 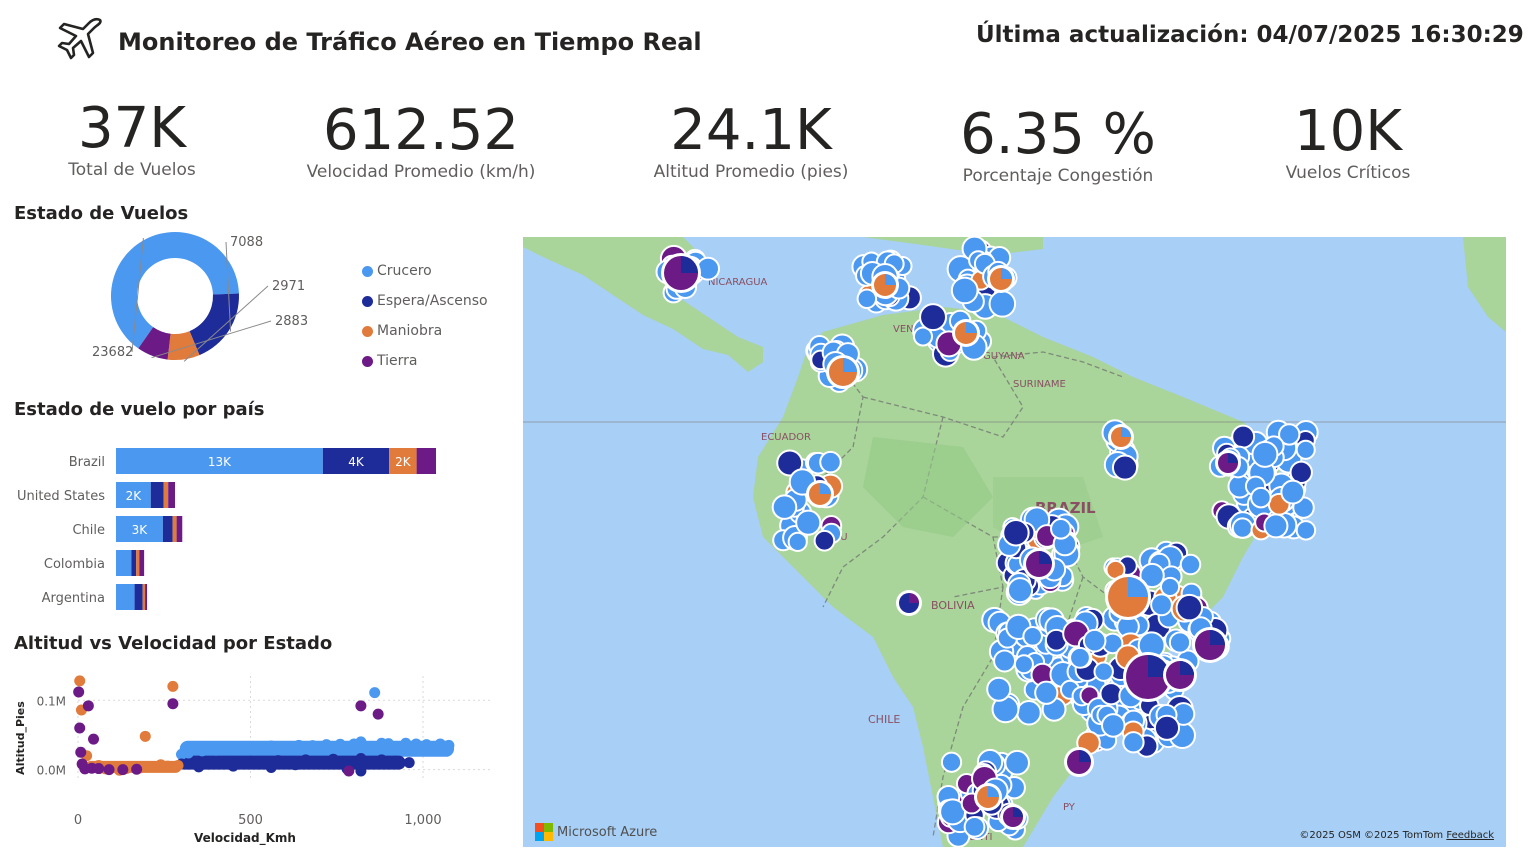 What do you see at coordinates (425, 271) in the screenshot?
I see `legend-item: Crucero` at bounding box center [425, 271].